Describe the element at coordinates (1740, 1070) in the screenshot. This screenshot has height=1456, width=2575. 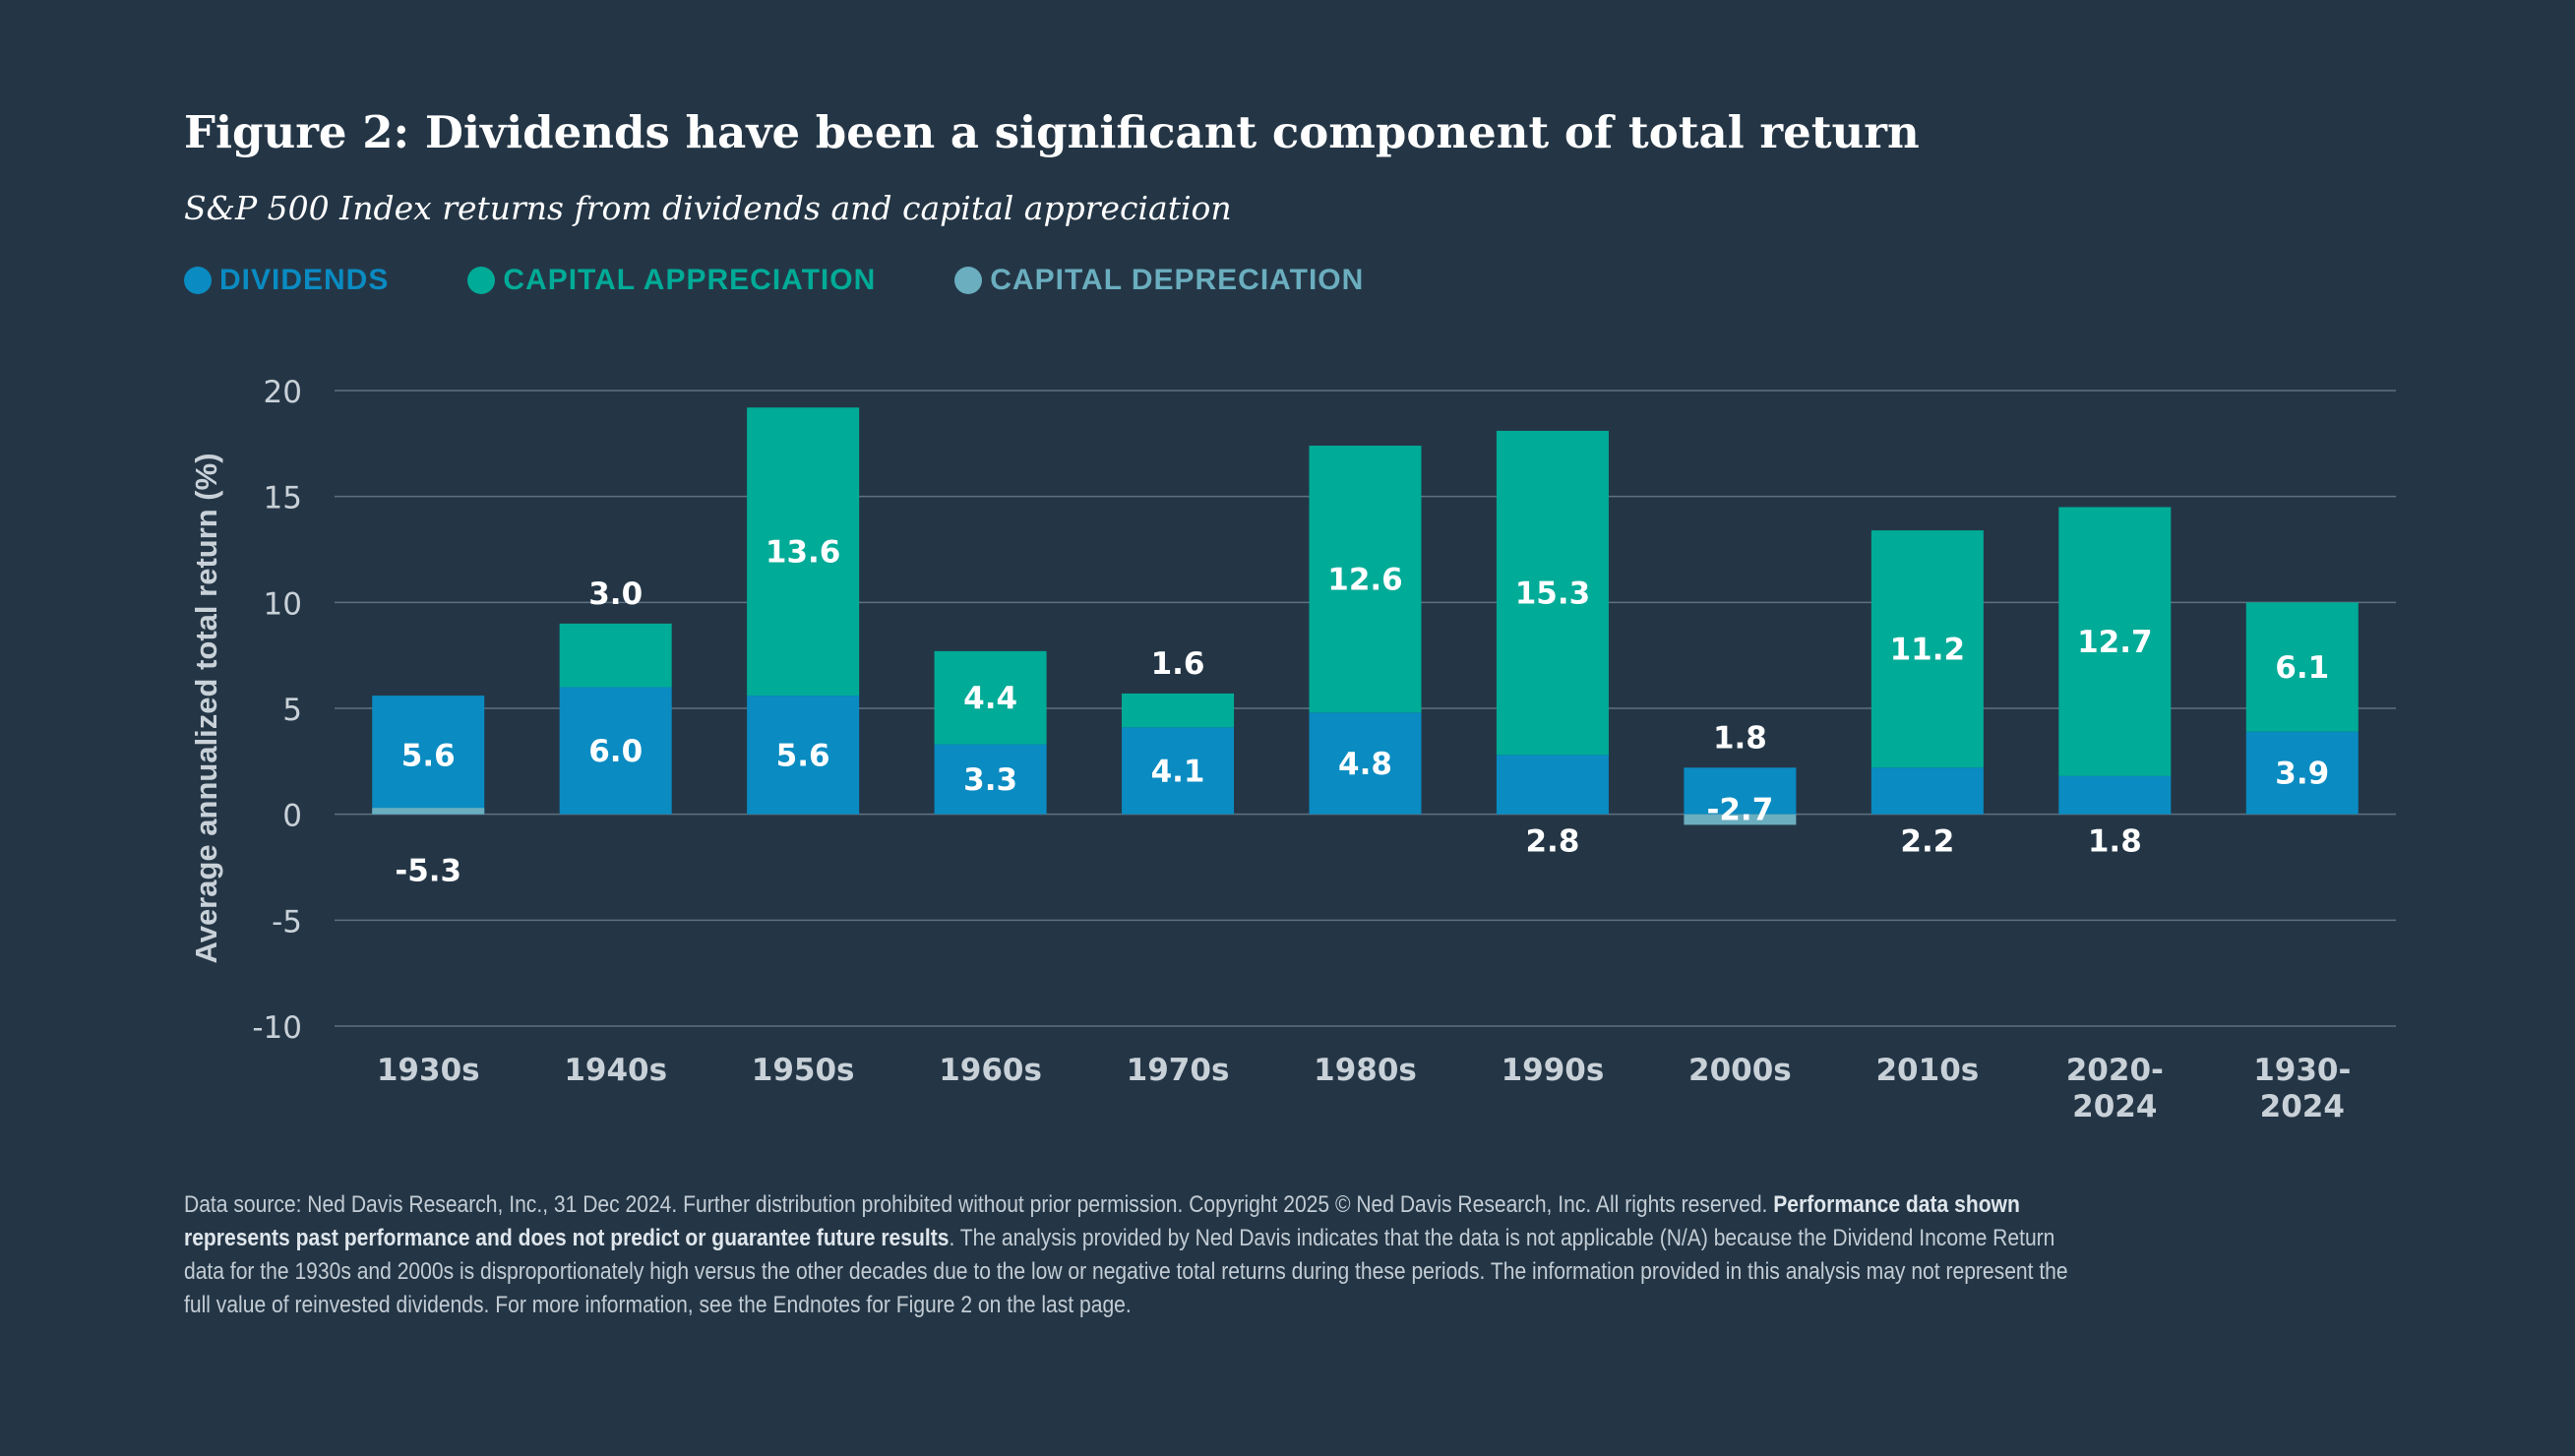
I see `x-tick-label: 2000s` at that location.